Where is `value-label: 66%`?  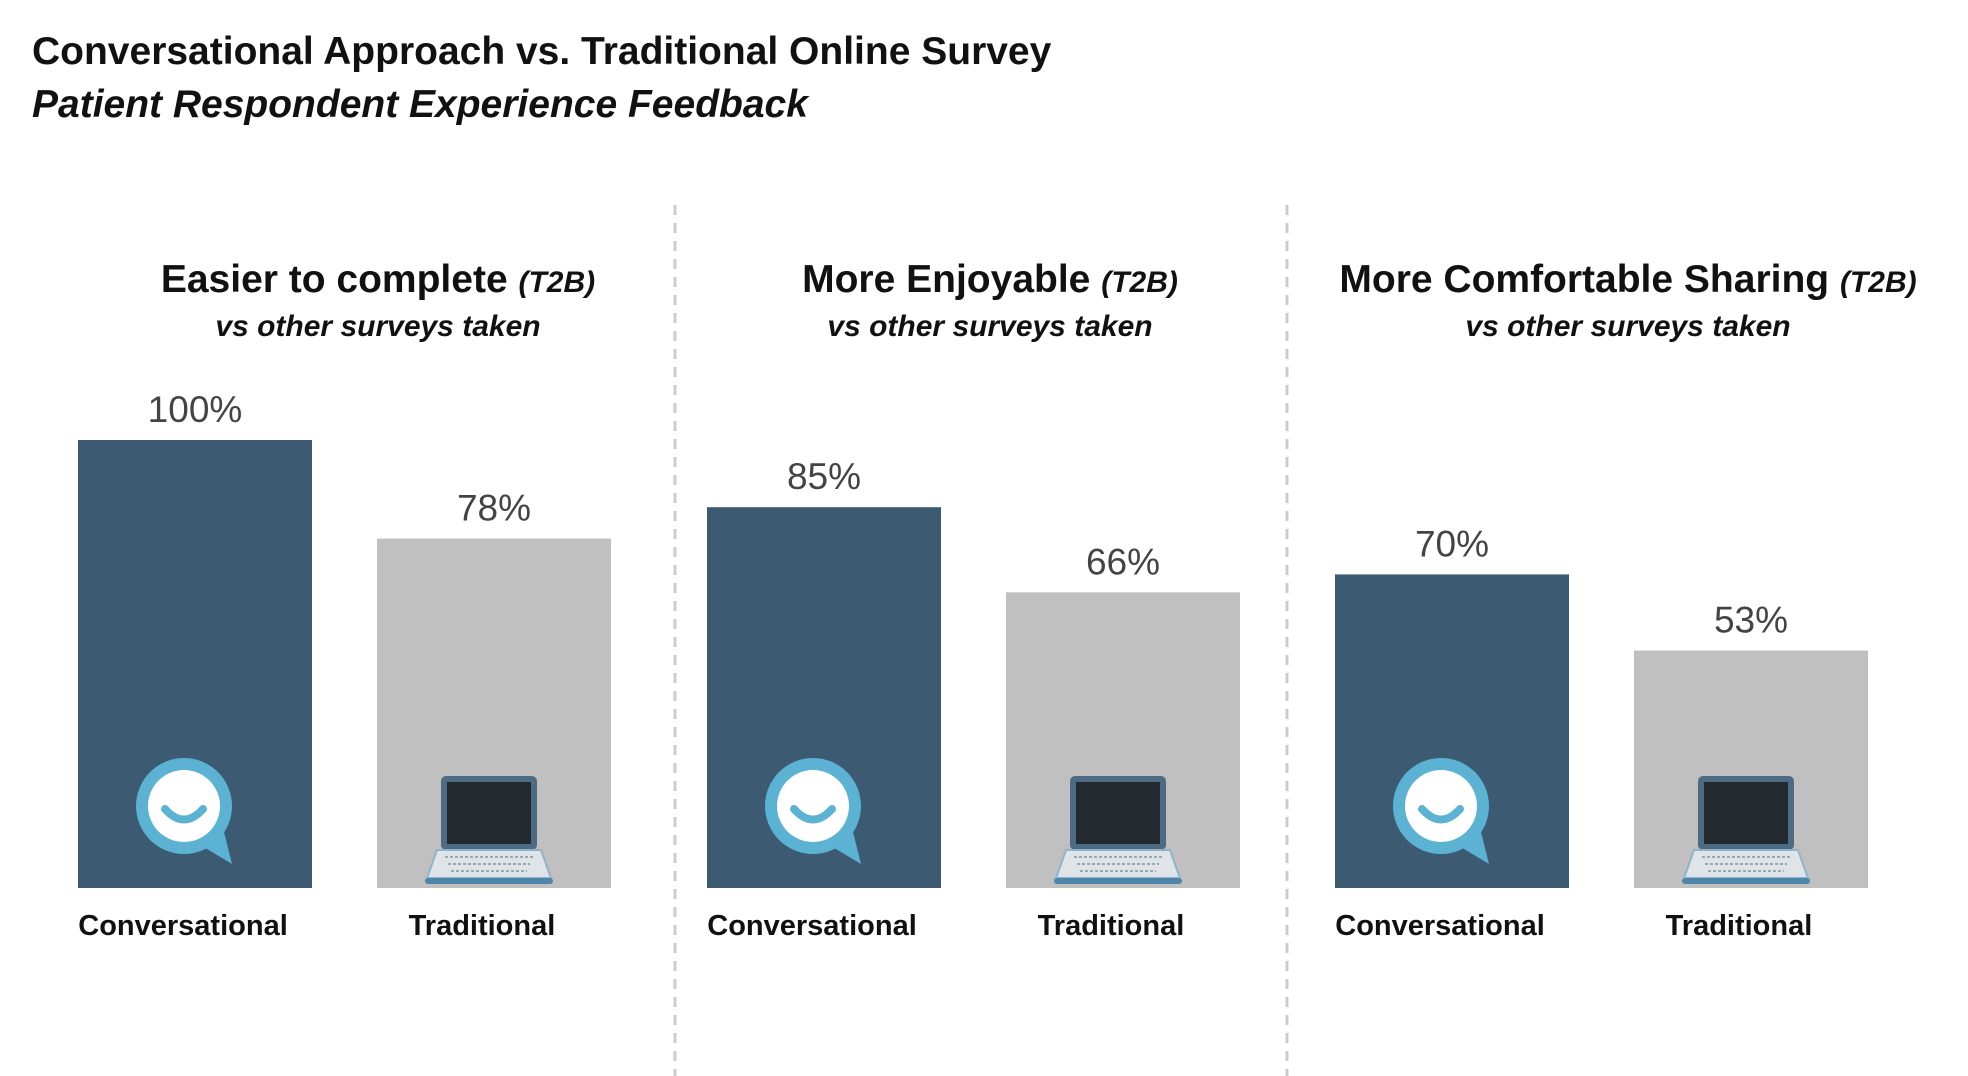
value-label: 66% is located at coordinates (1123, 561).